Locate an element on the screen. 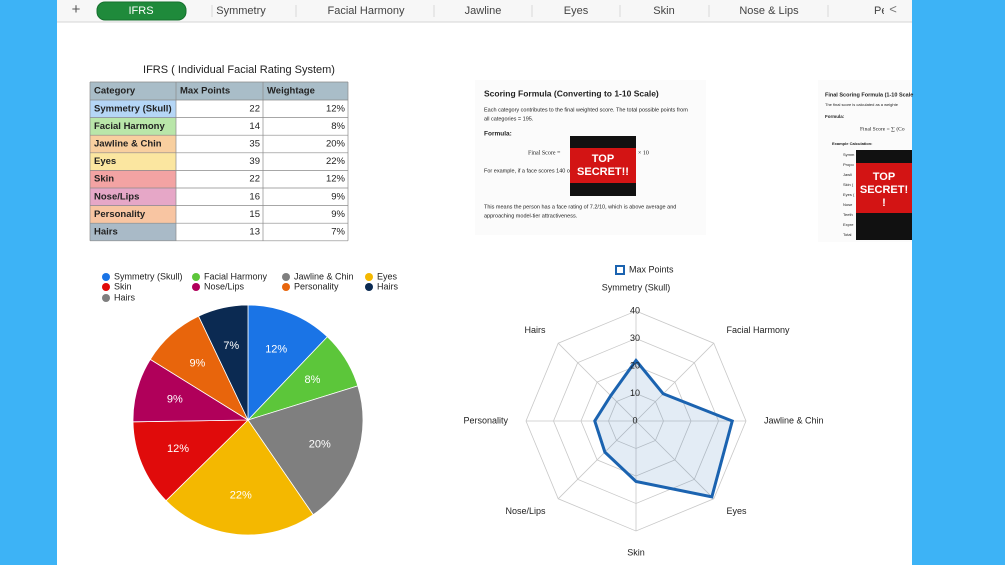 The image size is (1005, 570). image-text: approaching model-tier attractiveness. is located at coordinates (531, 216).